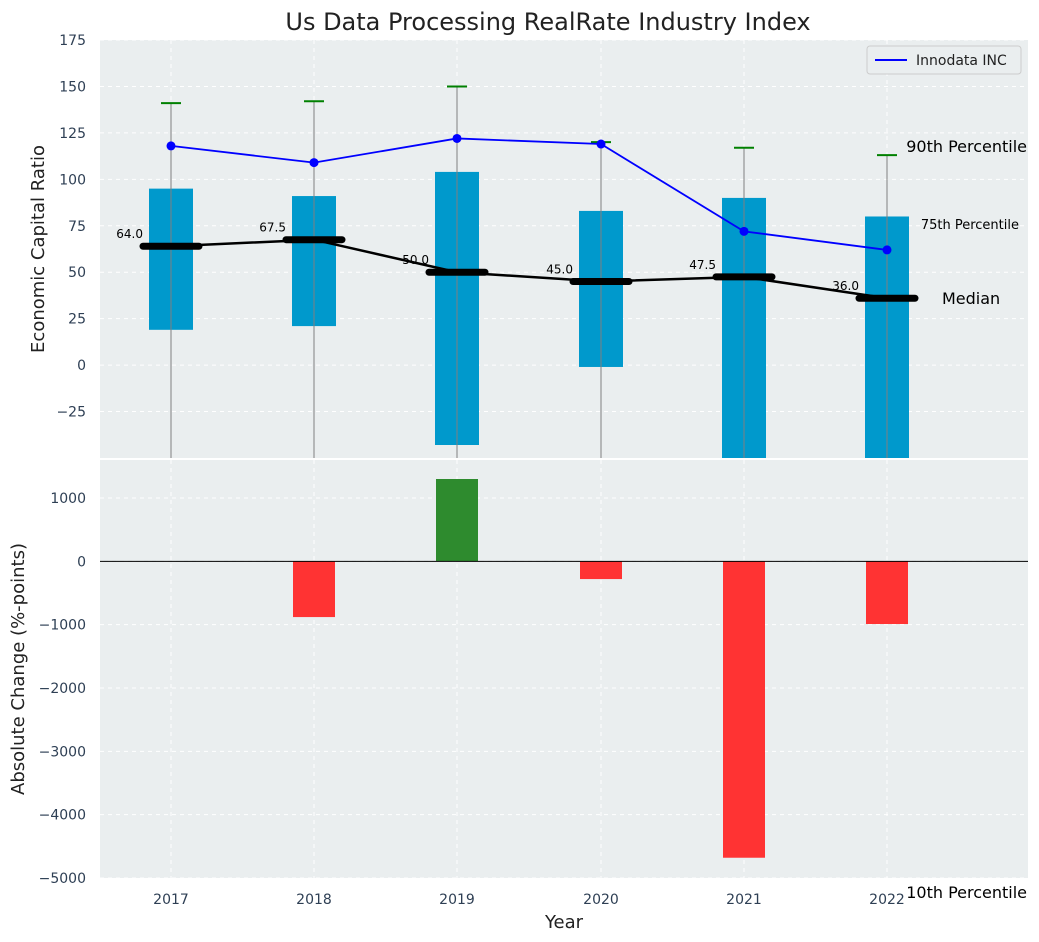 This screenshot has width=1039, height=942. I want to click on change-bar-2020, so click(601, 570).